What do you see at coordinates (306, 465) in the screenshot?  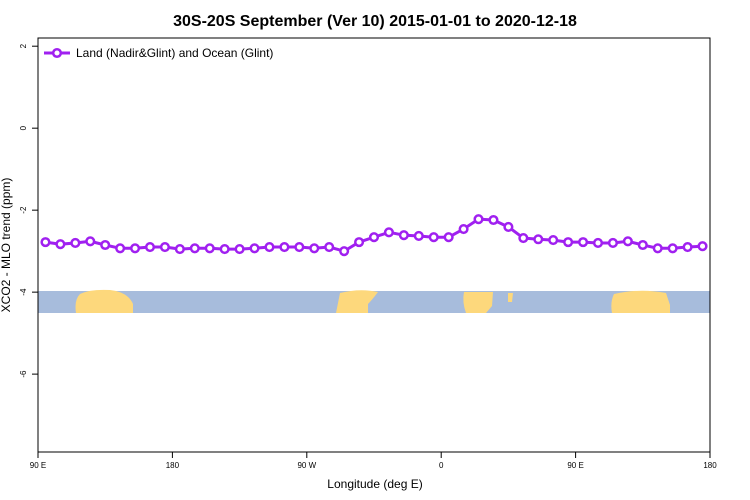 I see `x-tick-label: 90 W` at bounding box center [306, 465].